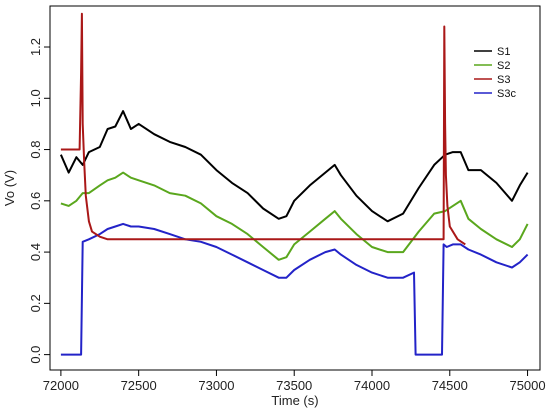 The width and height of the screenshot is (550, 414). I want to click on x-tick-label: 75000, so click(527, 385).